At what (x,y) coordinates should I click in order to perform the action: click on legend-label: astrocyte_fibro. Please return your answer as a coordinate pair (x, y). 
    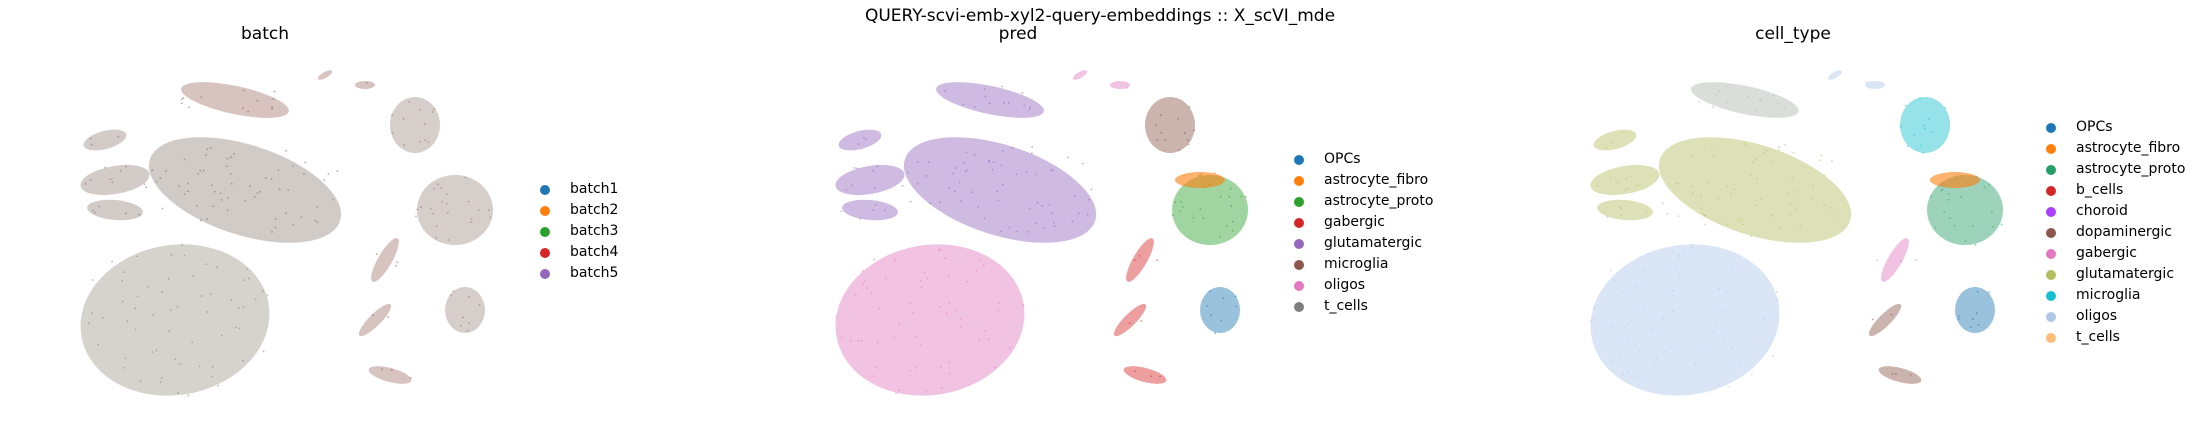
    Looking at the image, I should click on (2128, 148).